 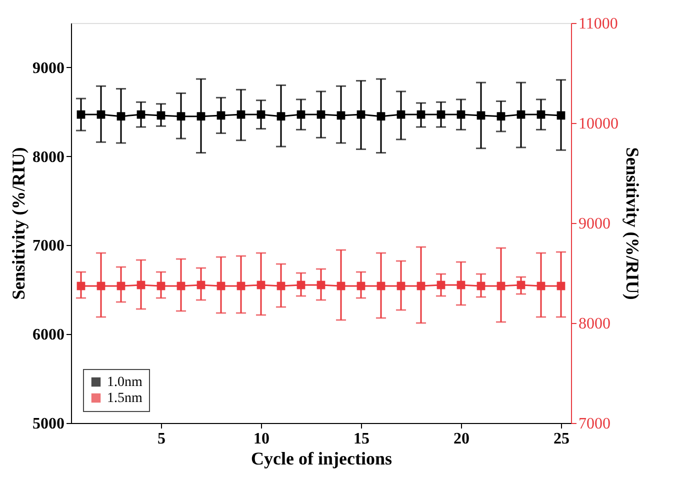 What do you see at coordinates (124, 398) in the screenshot?
I see `legend-label: 1.5nm` at bounding box center [124, 398].